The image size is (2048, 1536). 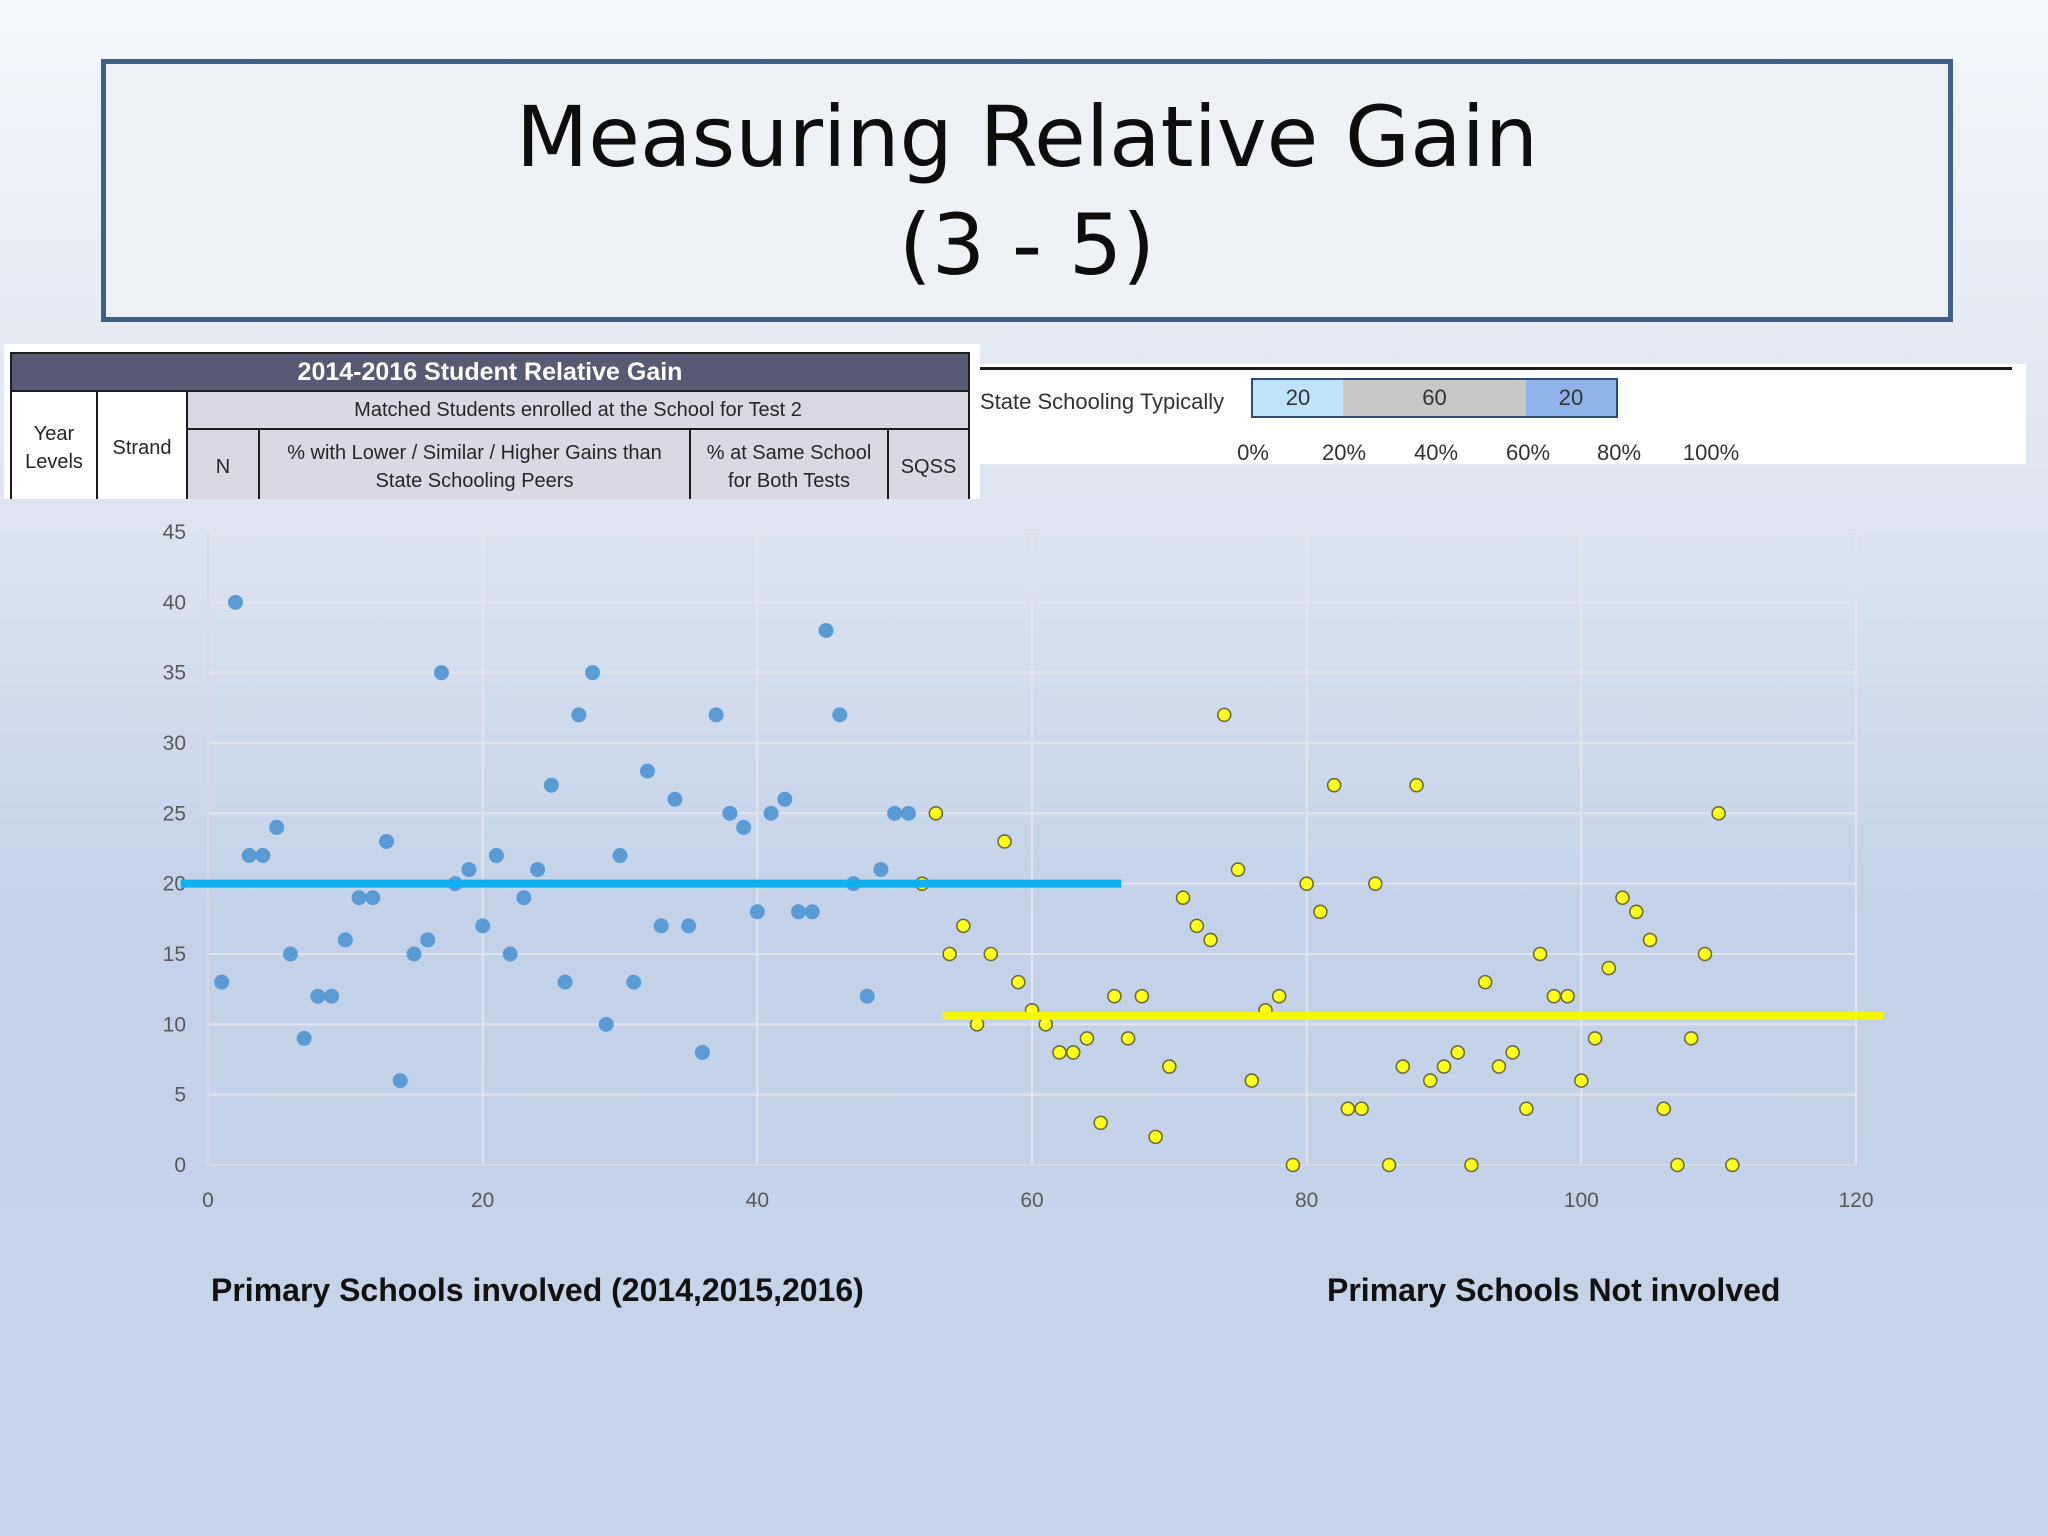 What do you see at coordinates (208, 1200) in the screenshot?
I see `x-tick-label: 0` at bounding box center [208, 1200].